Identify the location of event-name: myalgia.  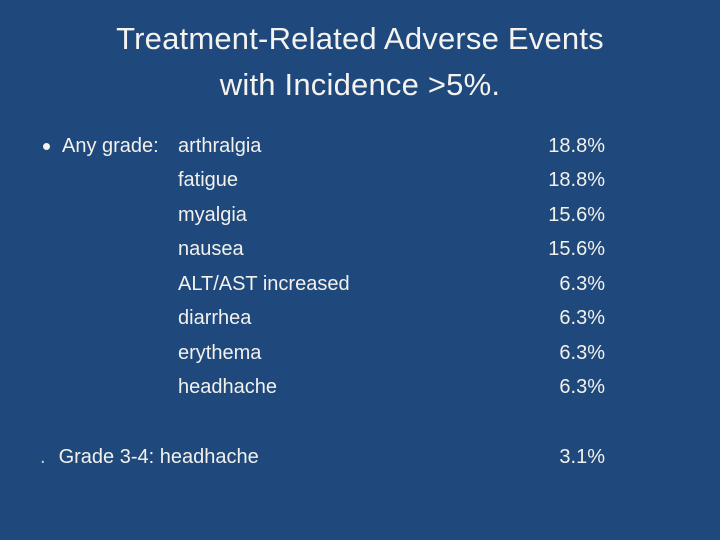
(212, 214).